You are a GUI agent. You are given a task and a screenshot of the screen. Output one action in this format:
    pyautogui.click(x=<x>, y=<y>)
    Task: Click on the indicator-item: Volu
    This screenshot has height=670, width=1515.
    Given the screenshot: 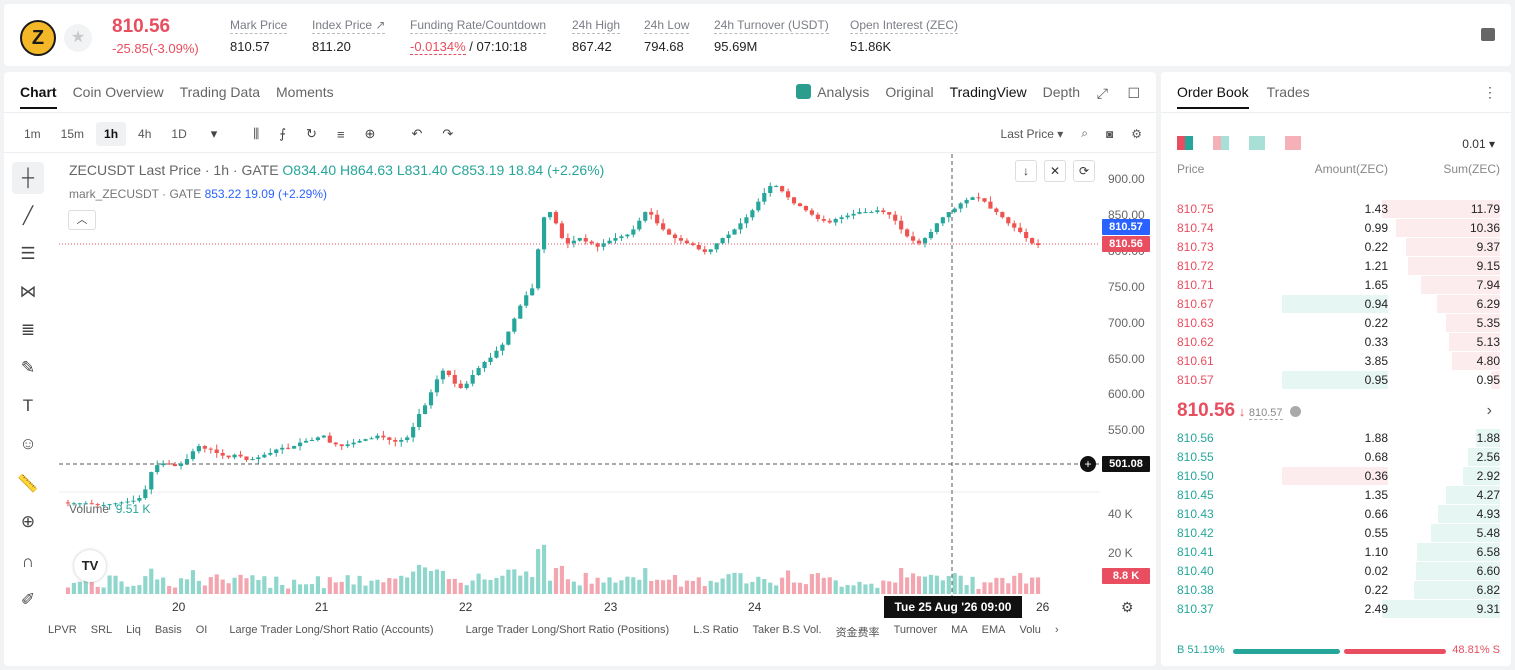 What is the action you would take?
    pyautogui.click(x=1030, y=630)
    